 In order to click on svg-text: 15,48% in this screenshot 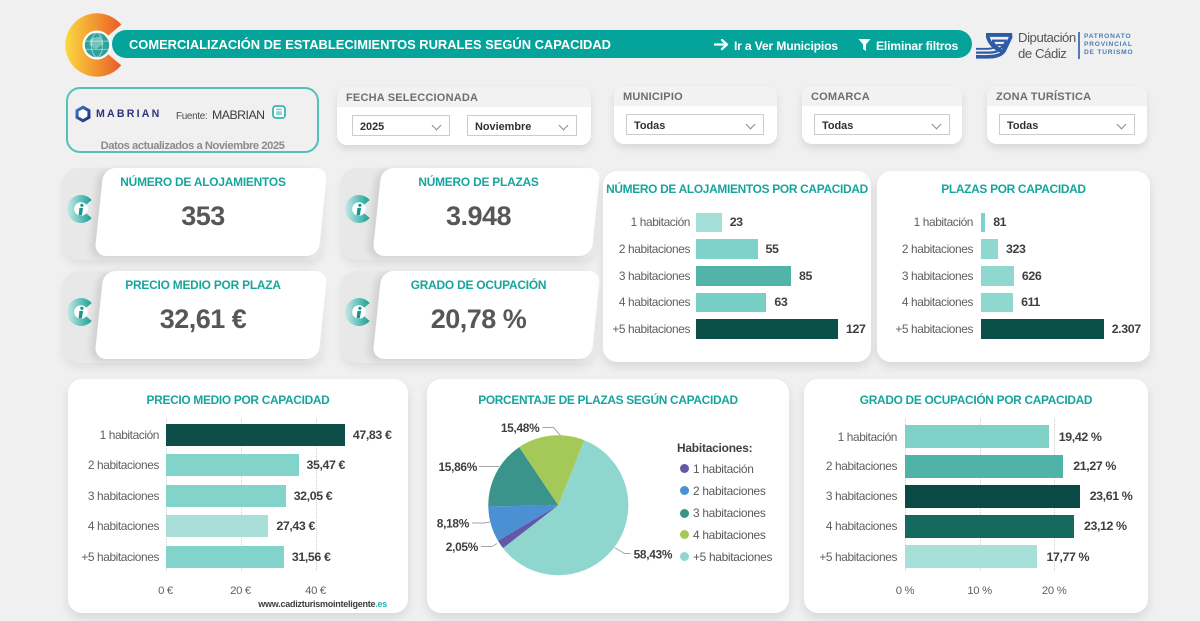, I will do `click(520, 428)`.